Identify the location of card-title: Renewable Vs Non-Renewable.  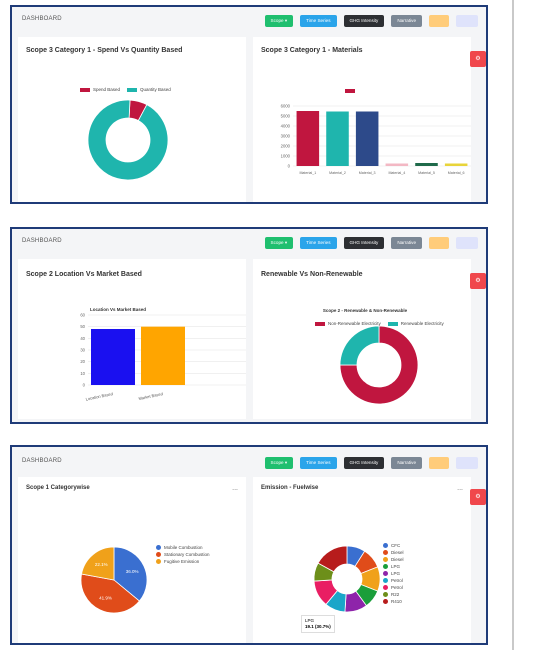
(312, 274).